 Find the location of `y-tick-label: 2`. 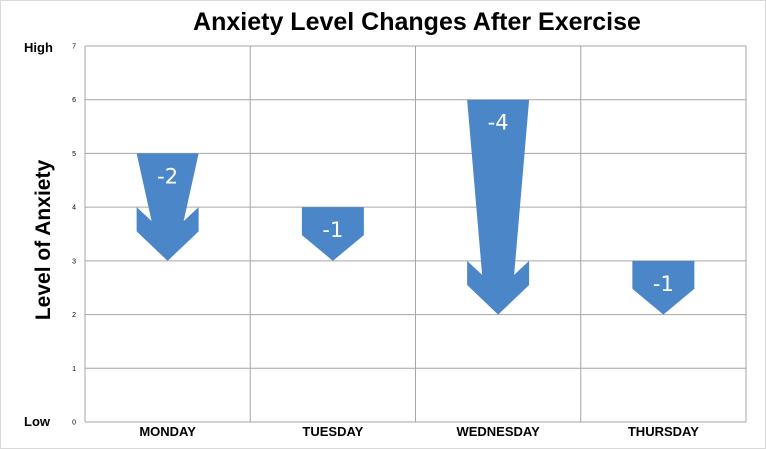

y-tick-label: 2 is located at coordinates (74, 315).